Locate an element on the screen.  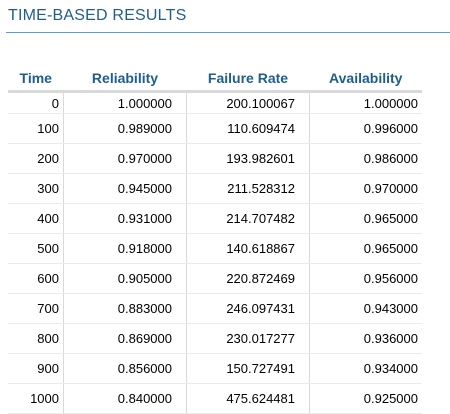
cell-time: 200 is located at coordinates (36, 158).